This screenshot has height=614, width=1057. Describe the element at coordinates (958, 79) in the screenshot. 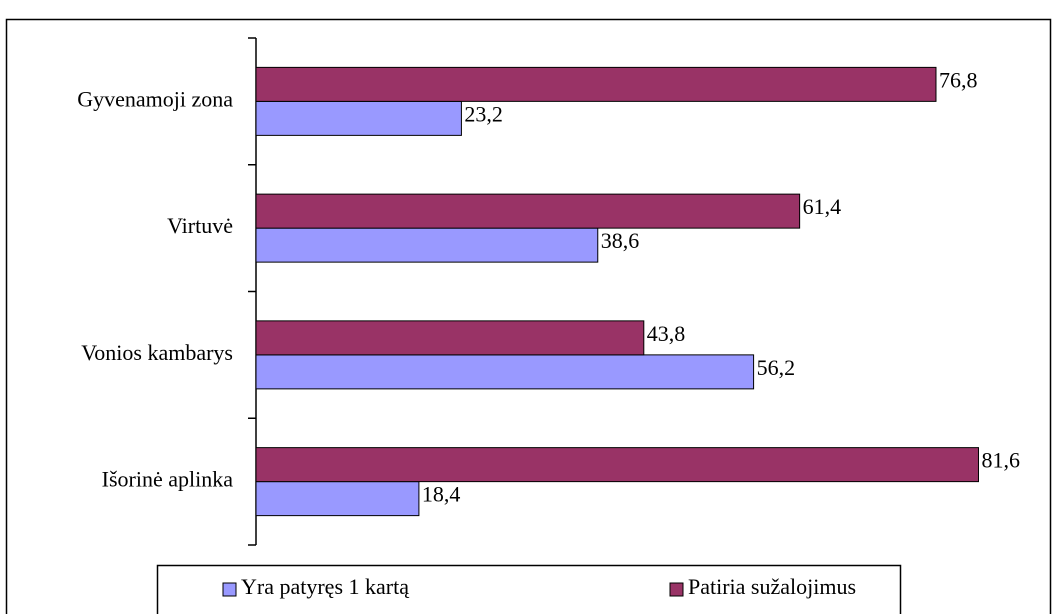

I see `data-label: 76,8` at that location.